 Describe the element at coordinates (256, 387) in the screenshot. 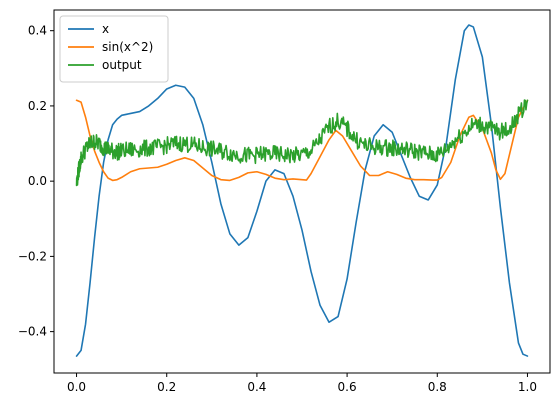

I see `x-tick-label: 0.4` at that location.